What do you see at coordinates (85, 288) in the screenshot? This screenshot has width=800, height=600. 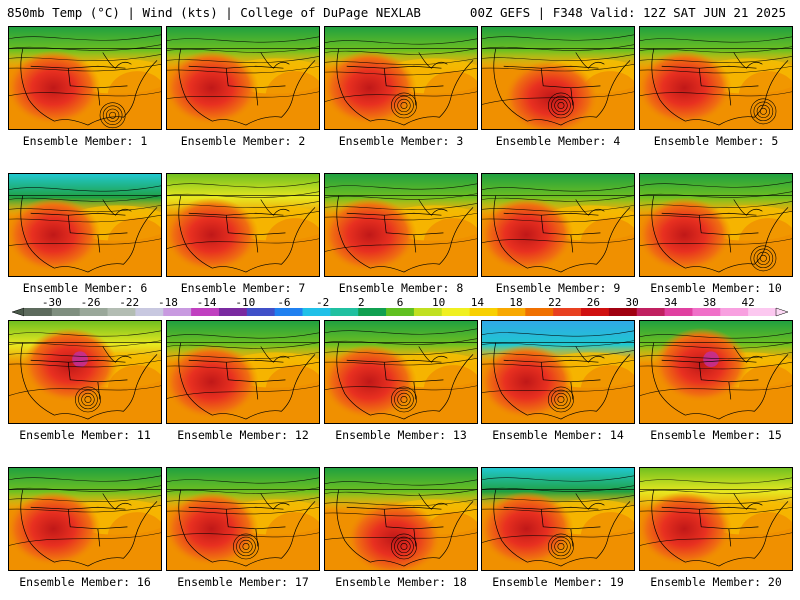 I see `member-caption: Ensemble Member: 6` at bounding box center [85, 288].